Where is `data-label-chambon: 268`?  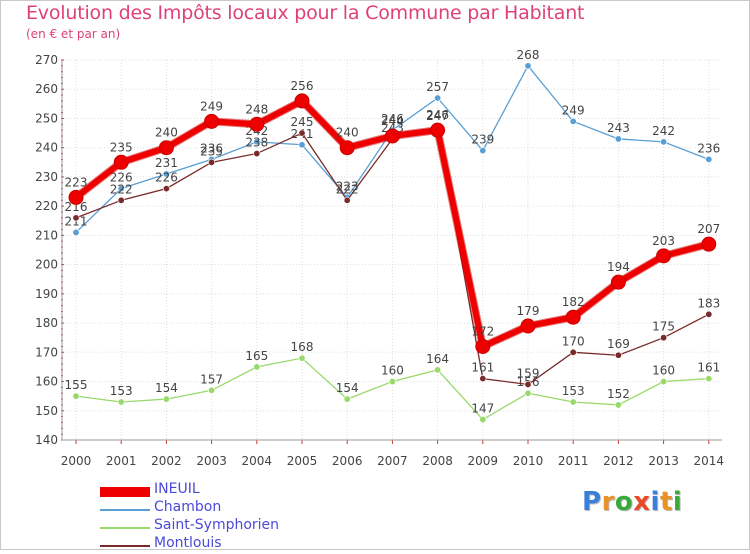
data-label-chambon: 268 is located at coordinates (528, 55).